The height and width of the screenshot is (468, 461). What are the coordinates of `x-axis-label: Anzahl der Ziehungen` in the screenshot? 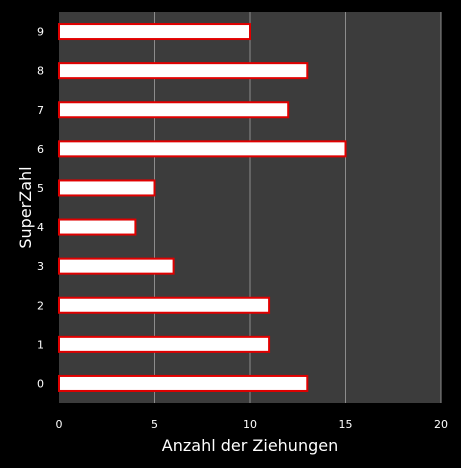 It's located at (250, 445).